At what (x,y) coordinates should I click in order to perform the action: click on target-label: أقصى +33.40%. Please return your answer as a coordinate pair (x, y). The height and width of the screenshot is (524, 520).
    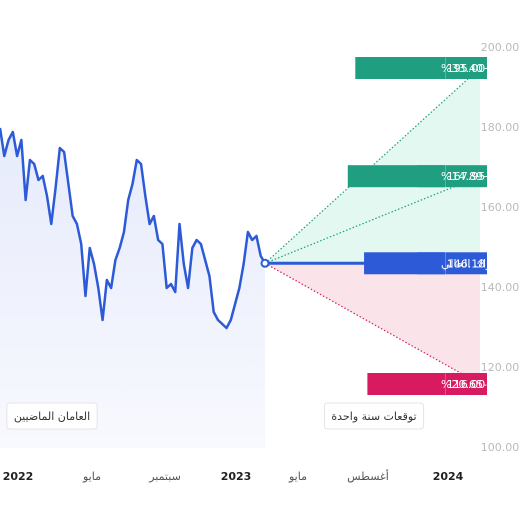
    Looking at the image, I should click on (480, 68).